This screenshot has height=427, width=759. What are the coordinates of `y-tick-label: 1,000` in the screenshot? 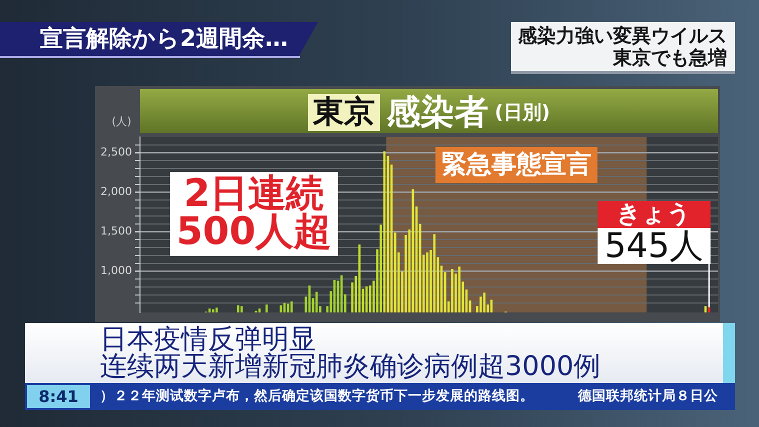 It's located at (116, 271).